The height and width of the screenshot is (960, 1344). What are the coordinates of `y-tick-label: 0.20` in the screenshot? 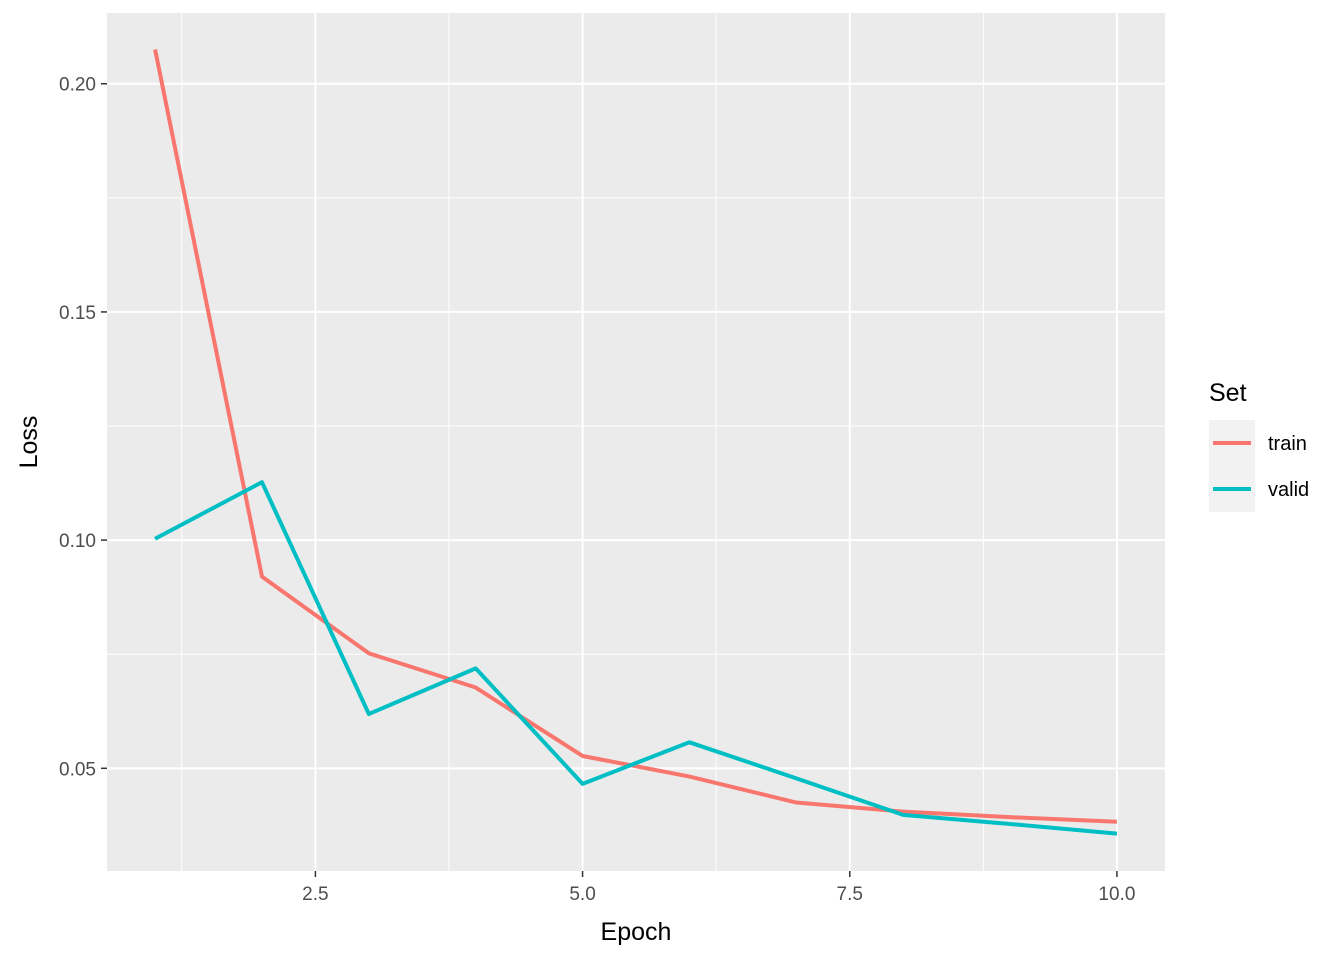 It's located at (77, 85).